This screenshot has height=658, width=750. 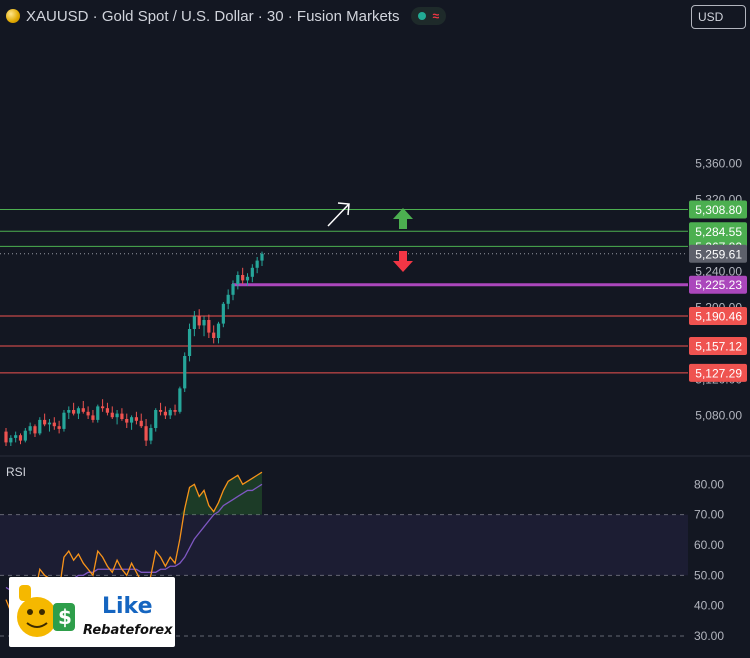 I want to click on market-status-badge: ≈, so click(x=429, y=16).